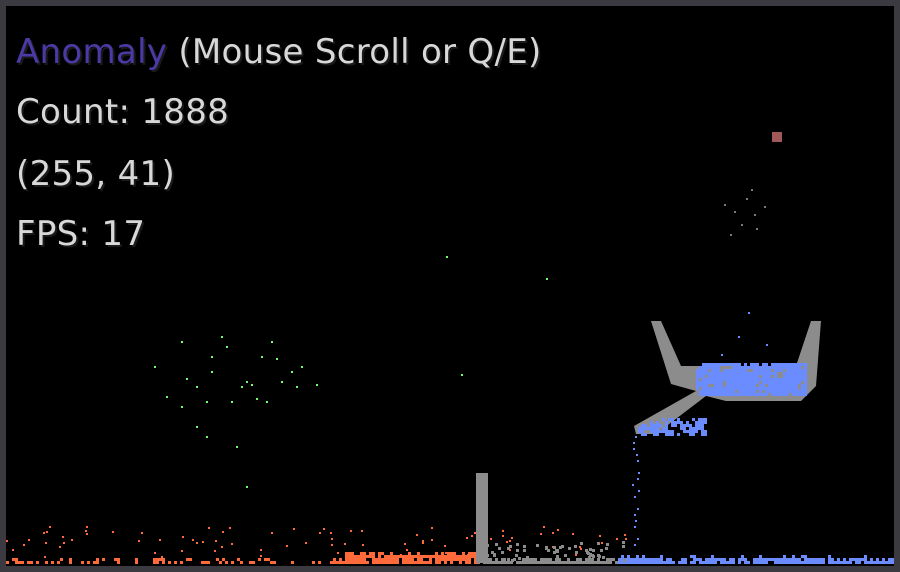  Describe the element at coordinates (92, 52) in the screenshot. I see `material-name: Anomaly` at that location.